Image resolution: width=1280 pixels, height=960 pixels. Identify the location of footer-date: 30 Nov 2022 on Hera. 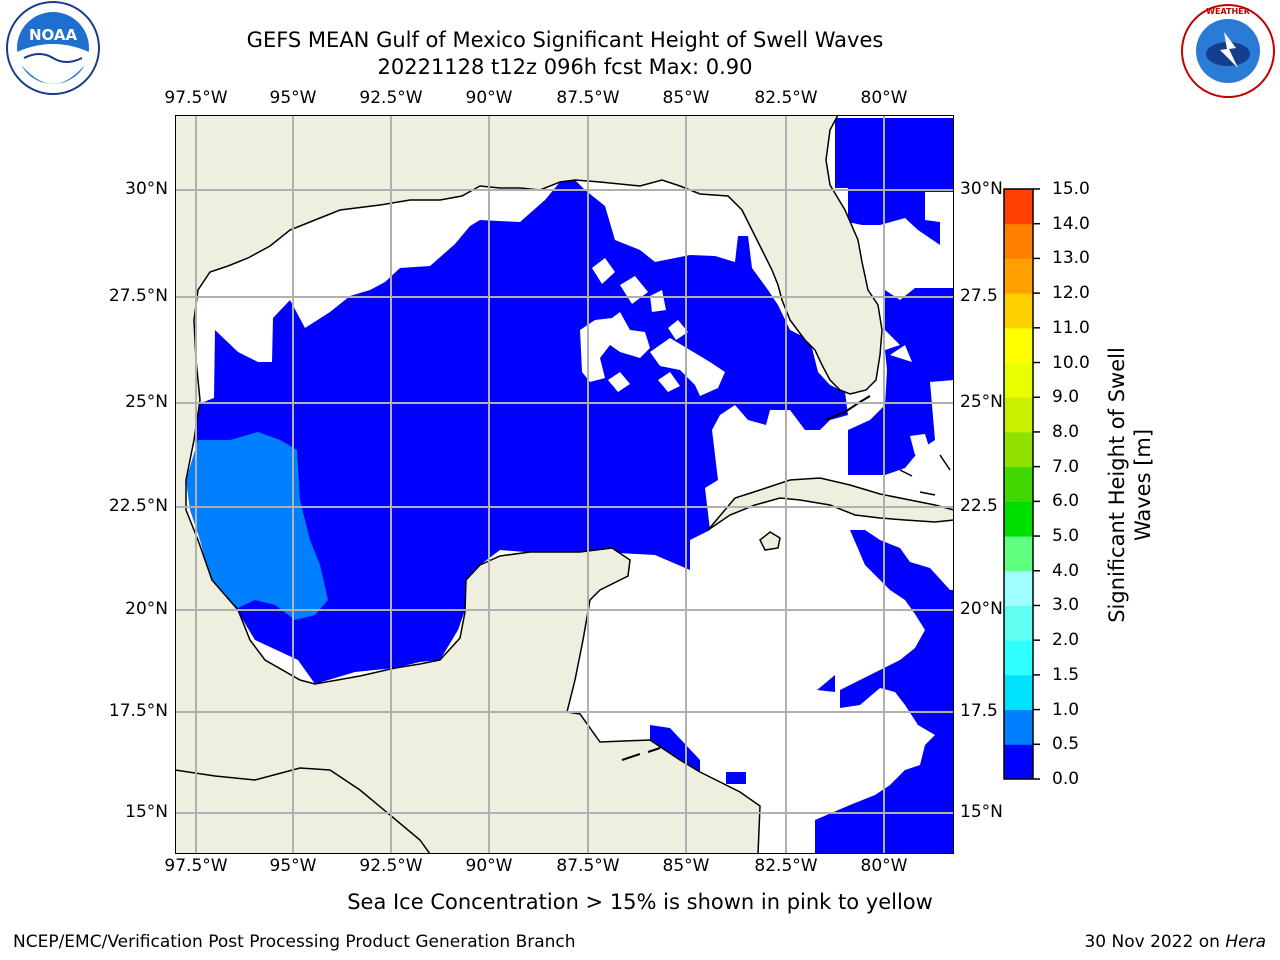
(1175, 942).